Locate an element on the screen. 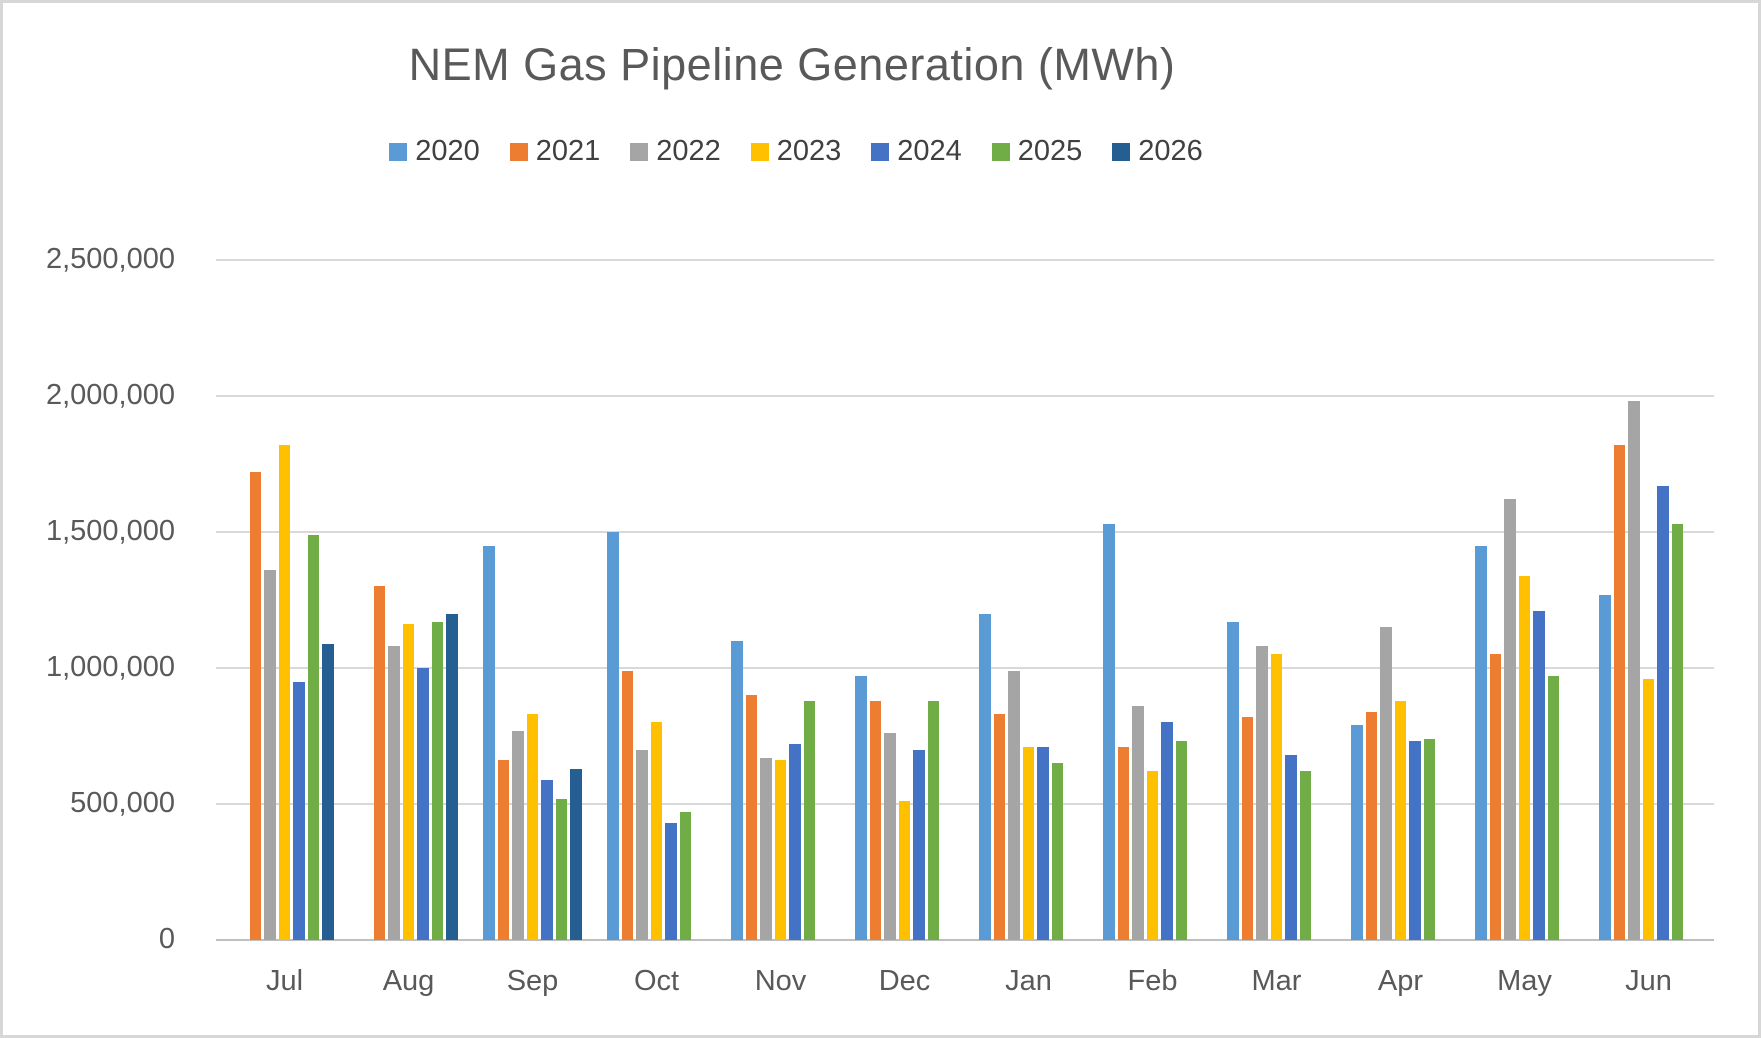 The height and width of the screenshot is (1038, 1761). bar-2022-Mar is located at coordinates (1262, 793).